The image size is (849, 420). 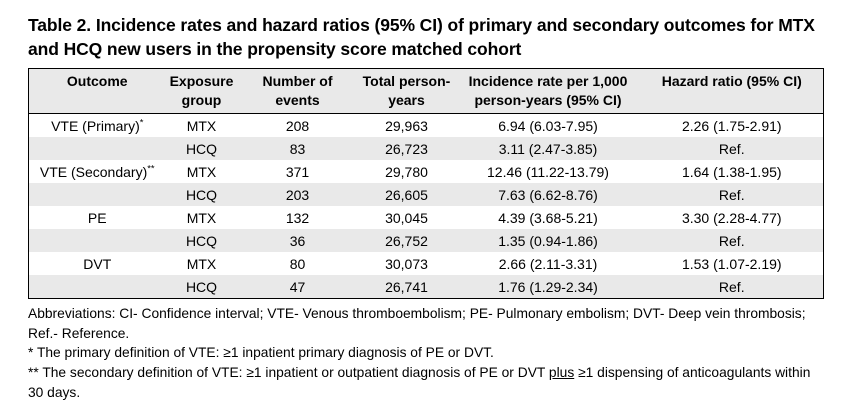 What do you see at coordinates (97, 91) in the screenshot?
I see `col-header-outcome: Outcome` at bounding box center [97, 91].